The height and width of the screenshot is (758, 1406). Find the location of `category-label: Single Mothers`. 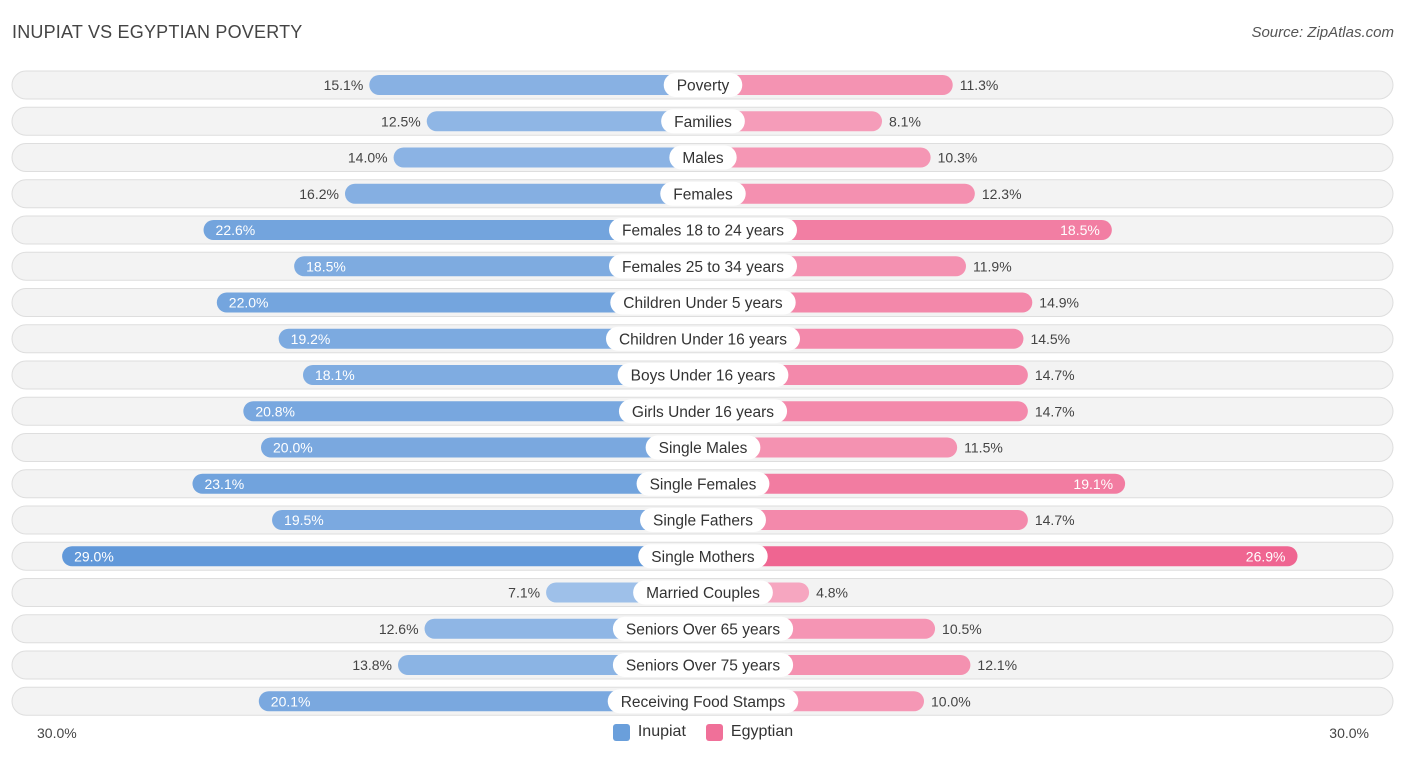

category-label: Single Mothers is located at coordinates (703, 557).